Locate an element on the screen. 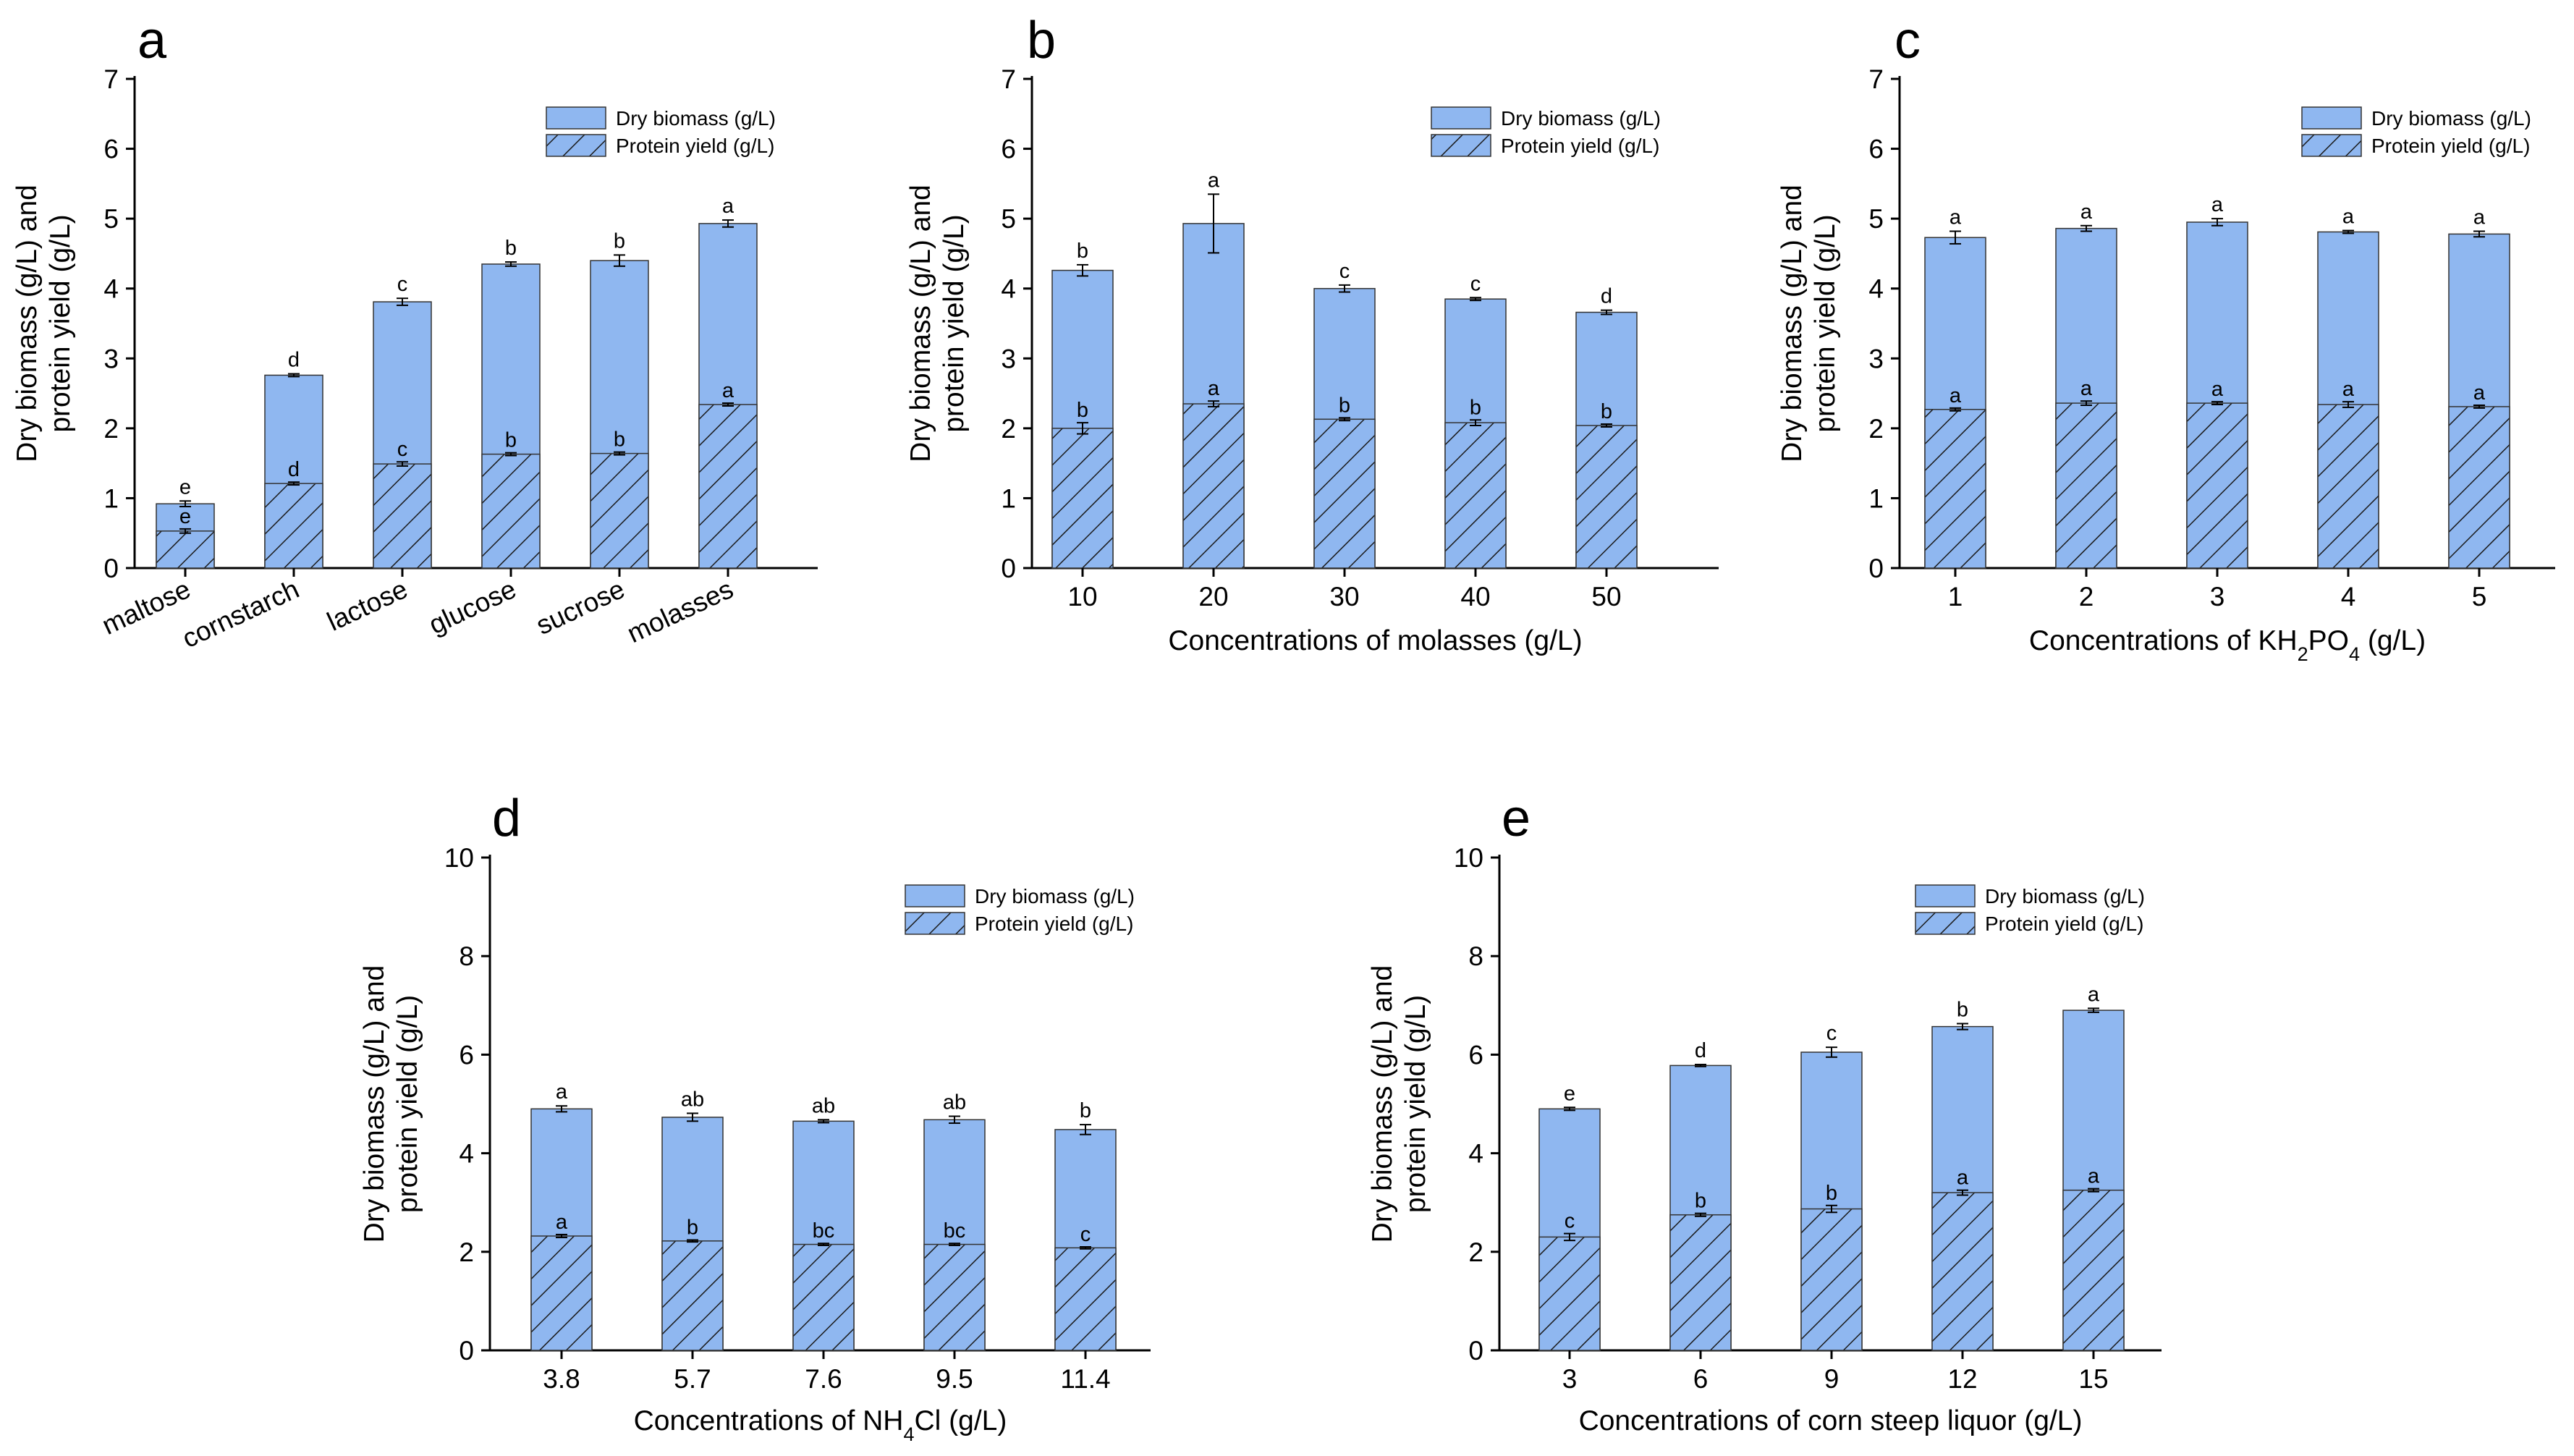 The height and width of the screenshot is (1456, 2574). x-axis-title: Concentrations of molasses (g/L) is located at coordinates (1375, 640).